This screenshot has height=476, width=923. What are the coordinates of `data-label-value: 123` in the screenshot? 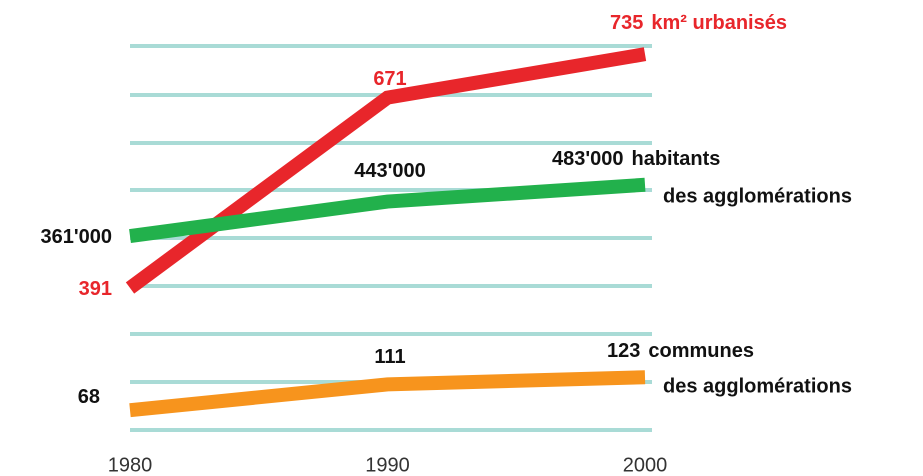 It's located at (623, 351).